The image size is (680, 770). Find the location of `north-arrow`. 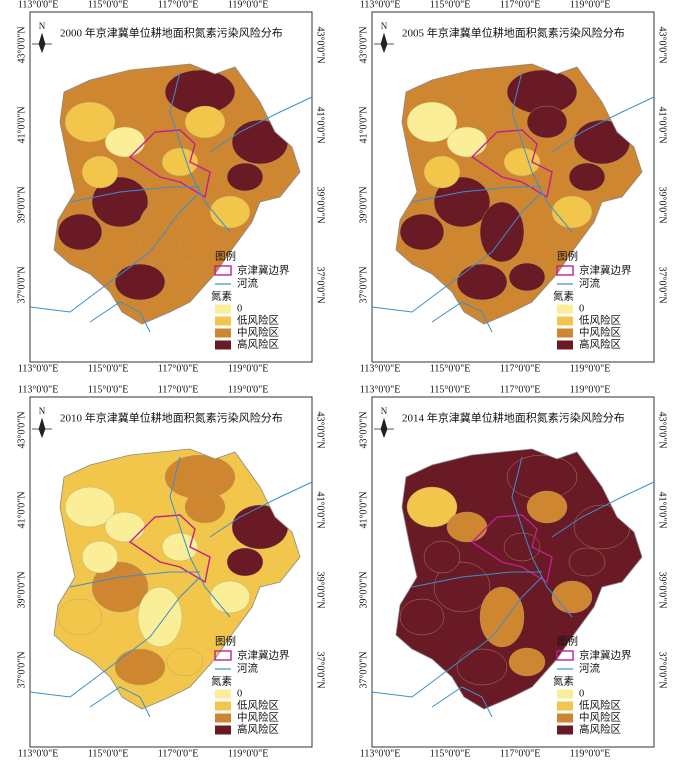

north-arrow is located at coordinates (384, 428).